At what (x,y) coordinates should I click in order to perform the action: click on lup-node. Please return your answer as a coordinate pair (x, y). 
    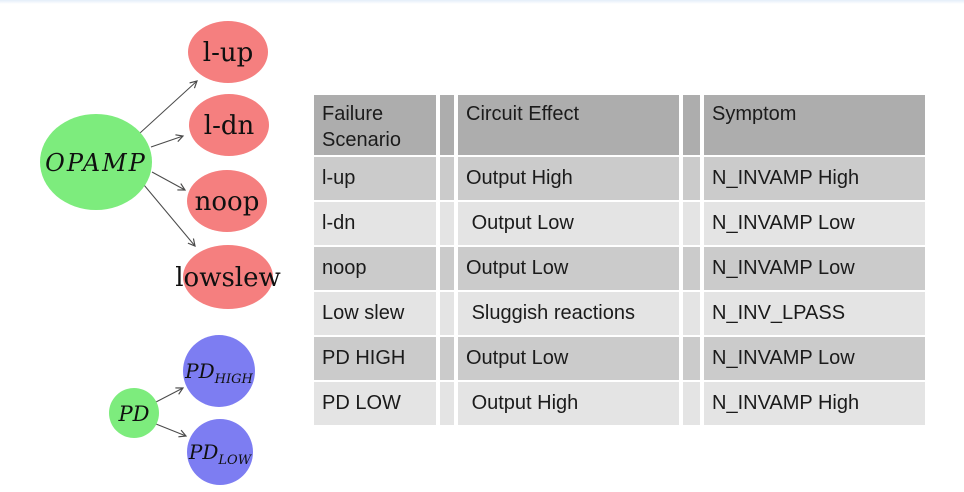
    Looking at the image, I should click on (228, 52).